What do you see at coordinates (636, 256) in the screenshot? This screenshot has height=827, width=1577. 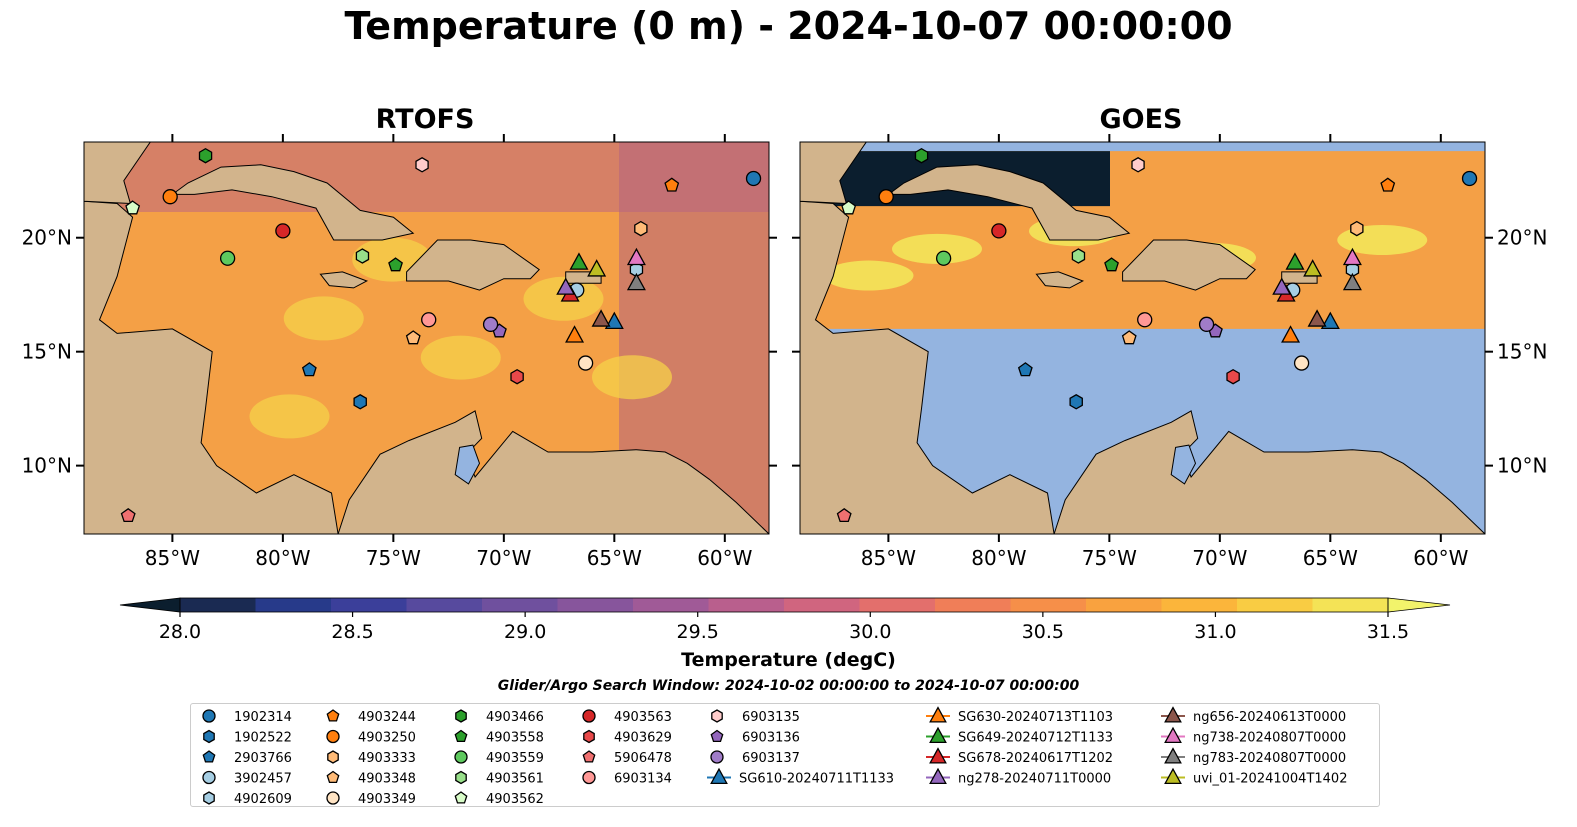 I see `marker-ng738-20240807T0000` at bounding box center [636, 256].